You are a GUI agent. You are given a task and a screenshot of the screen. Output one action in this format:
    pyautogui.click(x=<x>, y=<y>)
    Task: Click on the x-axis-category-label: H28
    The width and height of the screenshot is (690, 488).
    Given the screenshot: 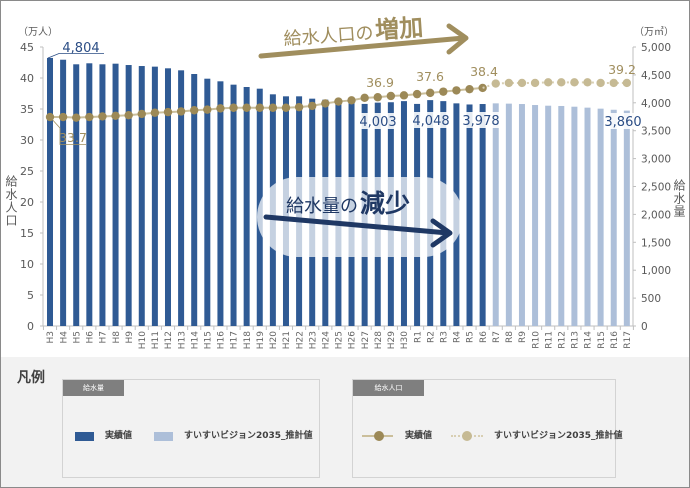 What is the action you would take?
    pyautogui.click(x=379, y=340)
    